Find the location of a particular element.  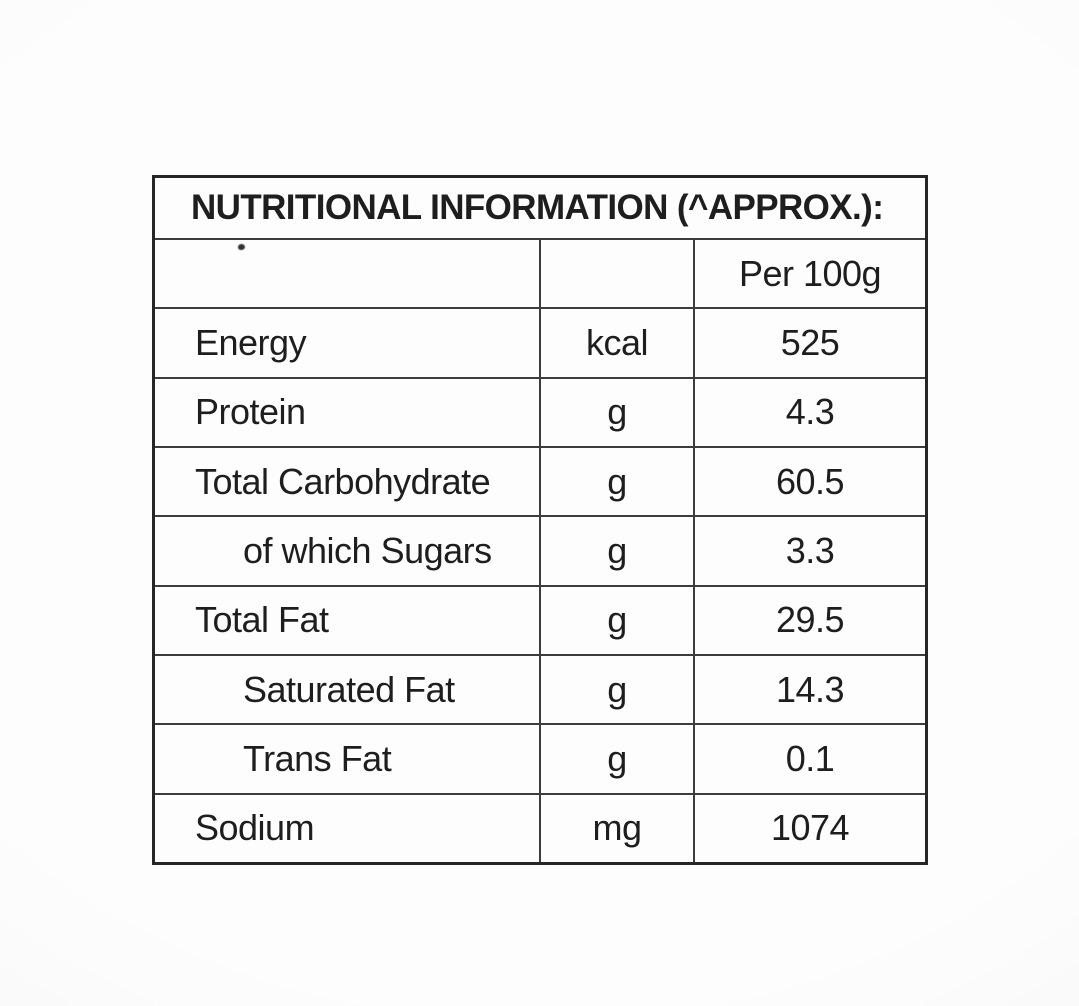

value-cell: 14.3 is located at coordinates (810, 689).